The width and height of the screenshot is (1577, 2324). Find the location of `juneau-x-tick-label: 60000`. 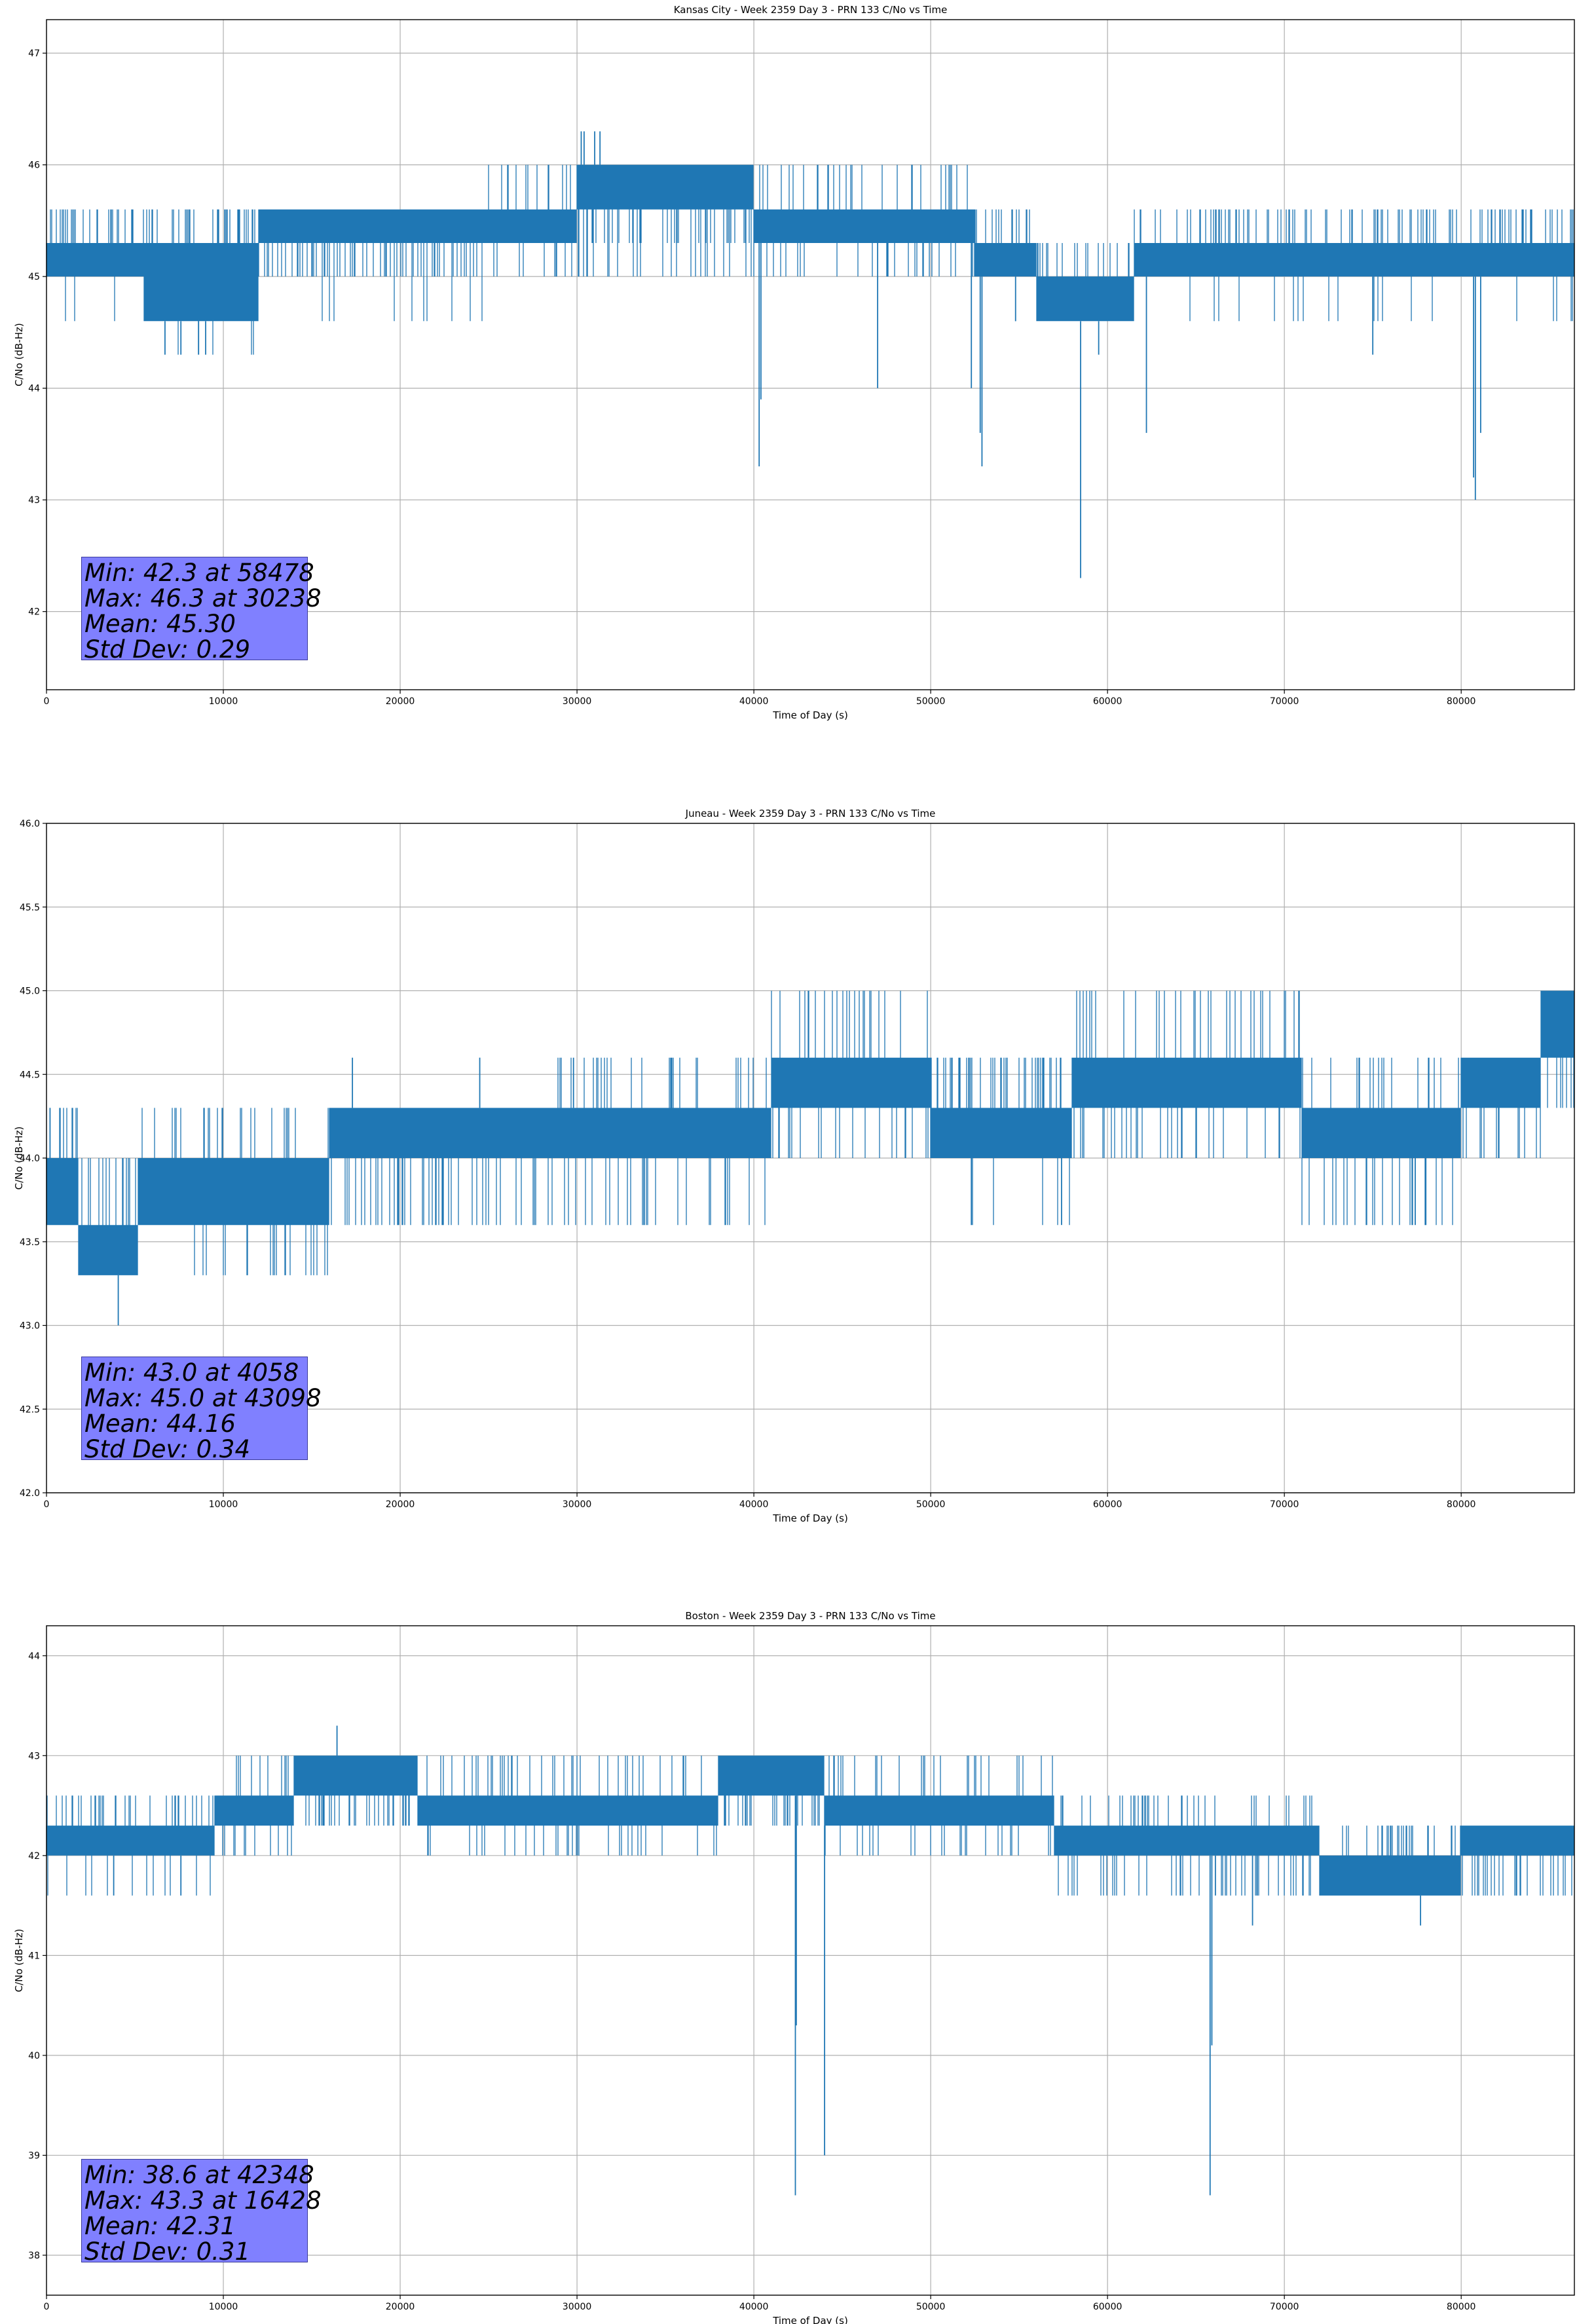

juneau-x-tick-label: 60000 is located at coordinates (1107, 1504).